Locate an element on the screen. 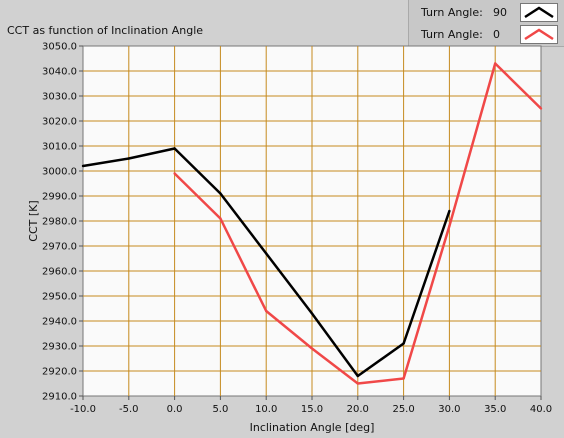 The width and height of the screenshot is (564, 438). y-tick-label: 2960.0 is located at coordinates (59, 272).